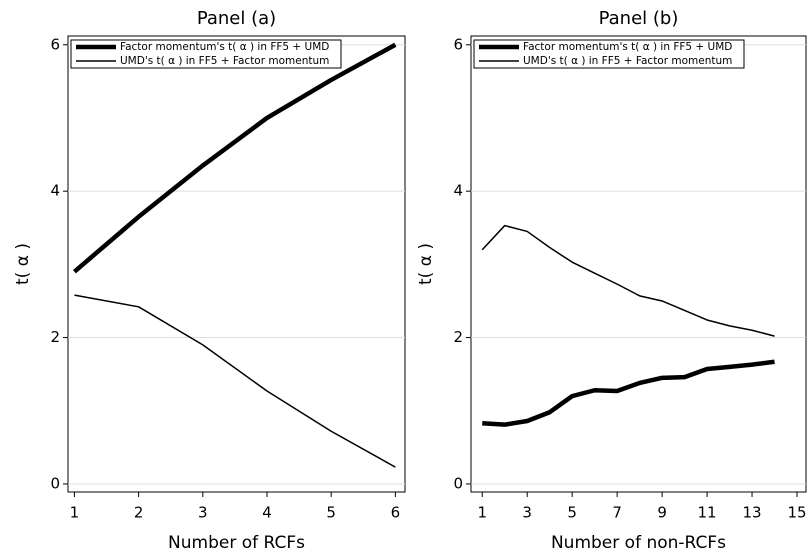  Describe the element at coordinates (707, 513) in the screenshot. I see `x-tick-label: 11` at that location.